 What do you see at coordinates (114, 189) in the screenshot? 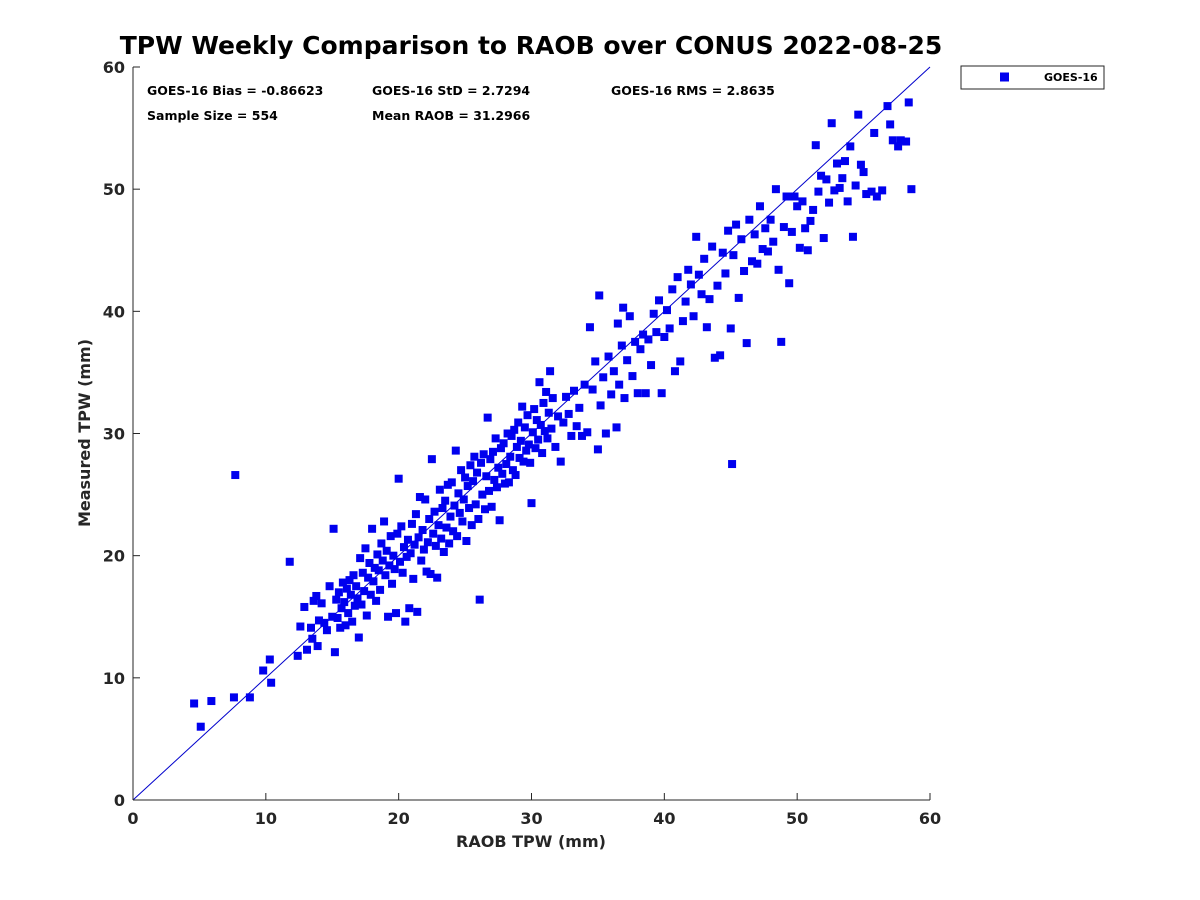
I see `y-tick-label: 50` at bounding box center [114, 189].